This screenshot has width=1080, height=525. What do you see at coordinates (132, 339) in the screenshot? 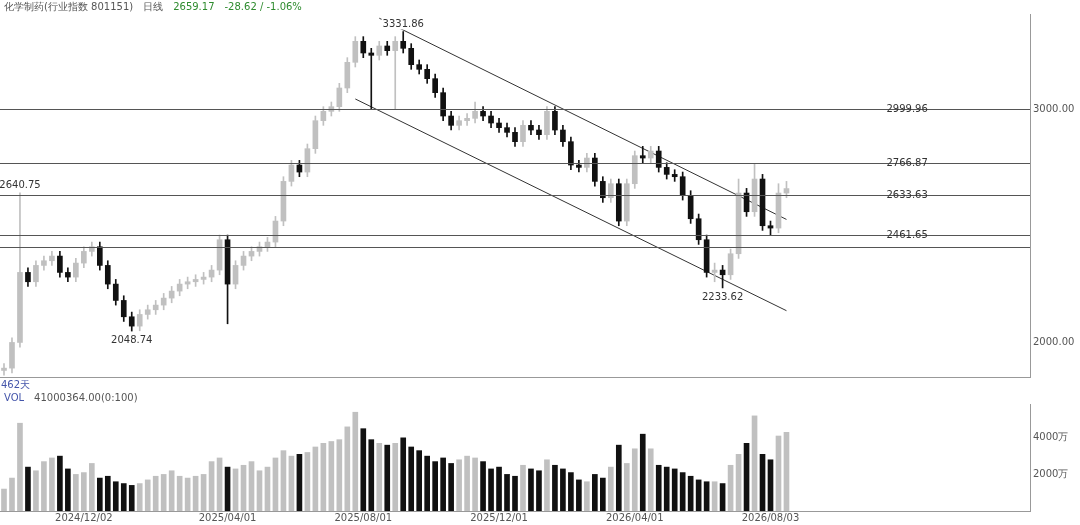
I see `annotation: 2048.74` at bounding box center [132, 339].